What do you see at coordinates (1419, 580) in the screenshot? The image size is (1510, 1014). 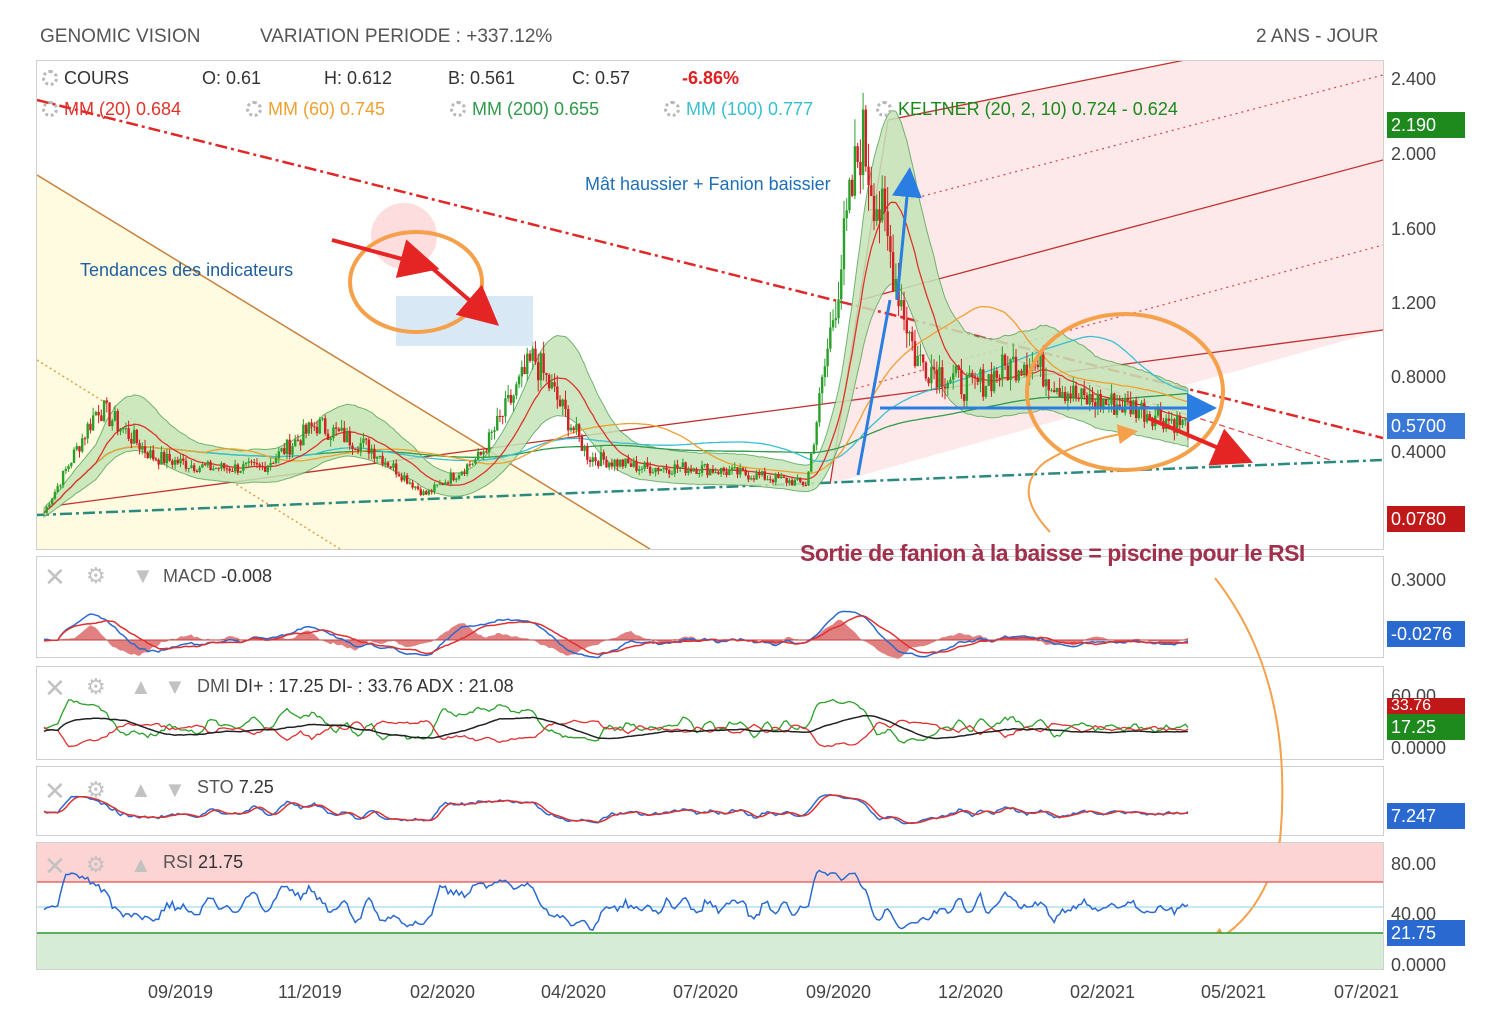 I see `macd-tick: 0.3000` at bounding box center [1419, 580].